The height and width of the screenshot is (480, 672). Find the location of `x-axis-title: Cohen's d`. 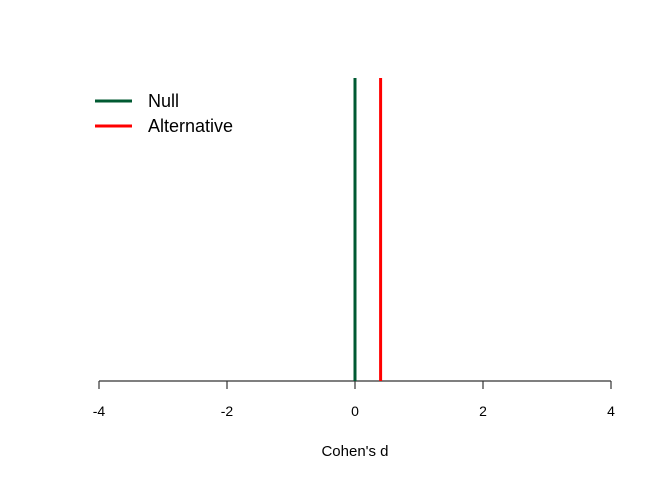

x-axis-title: Cohen's d is located at coordinates (354, 451).